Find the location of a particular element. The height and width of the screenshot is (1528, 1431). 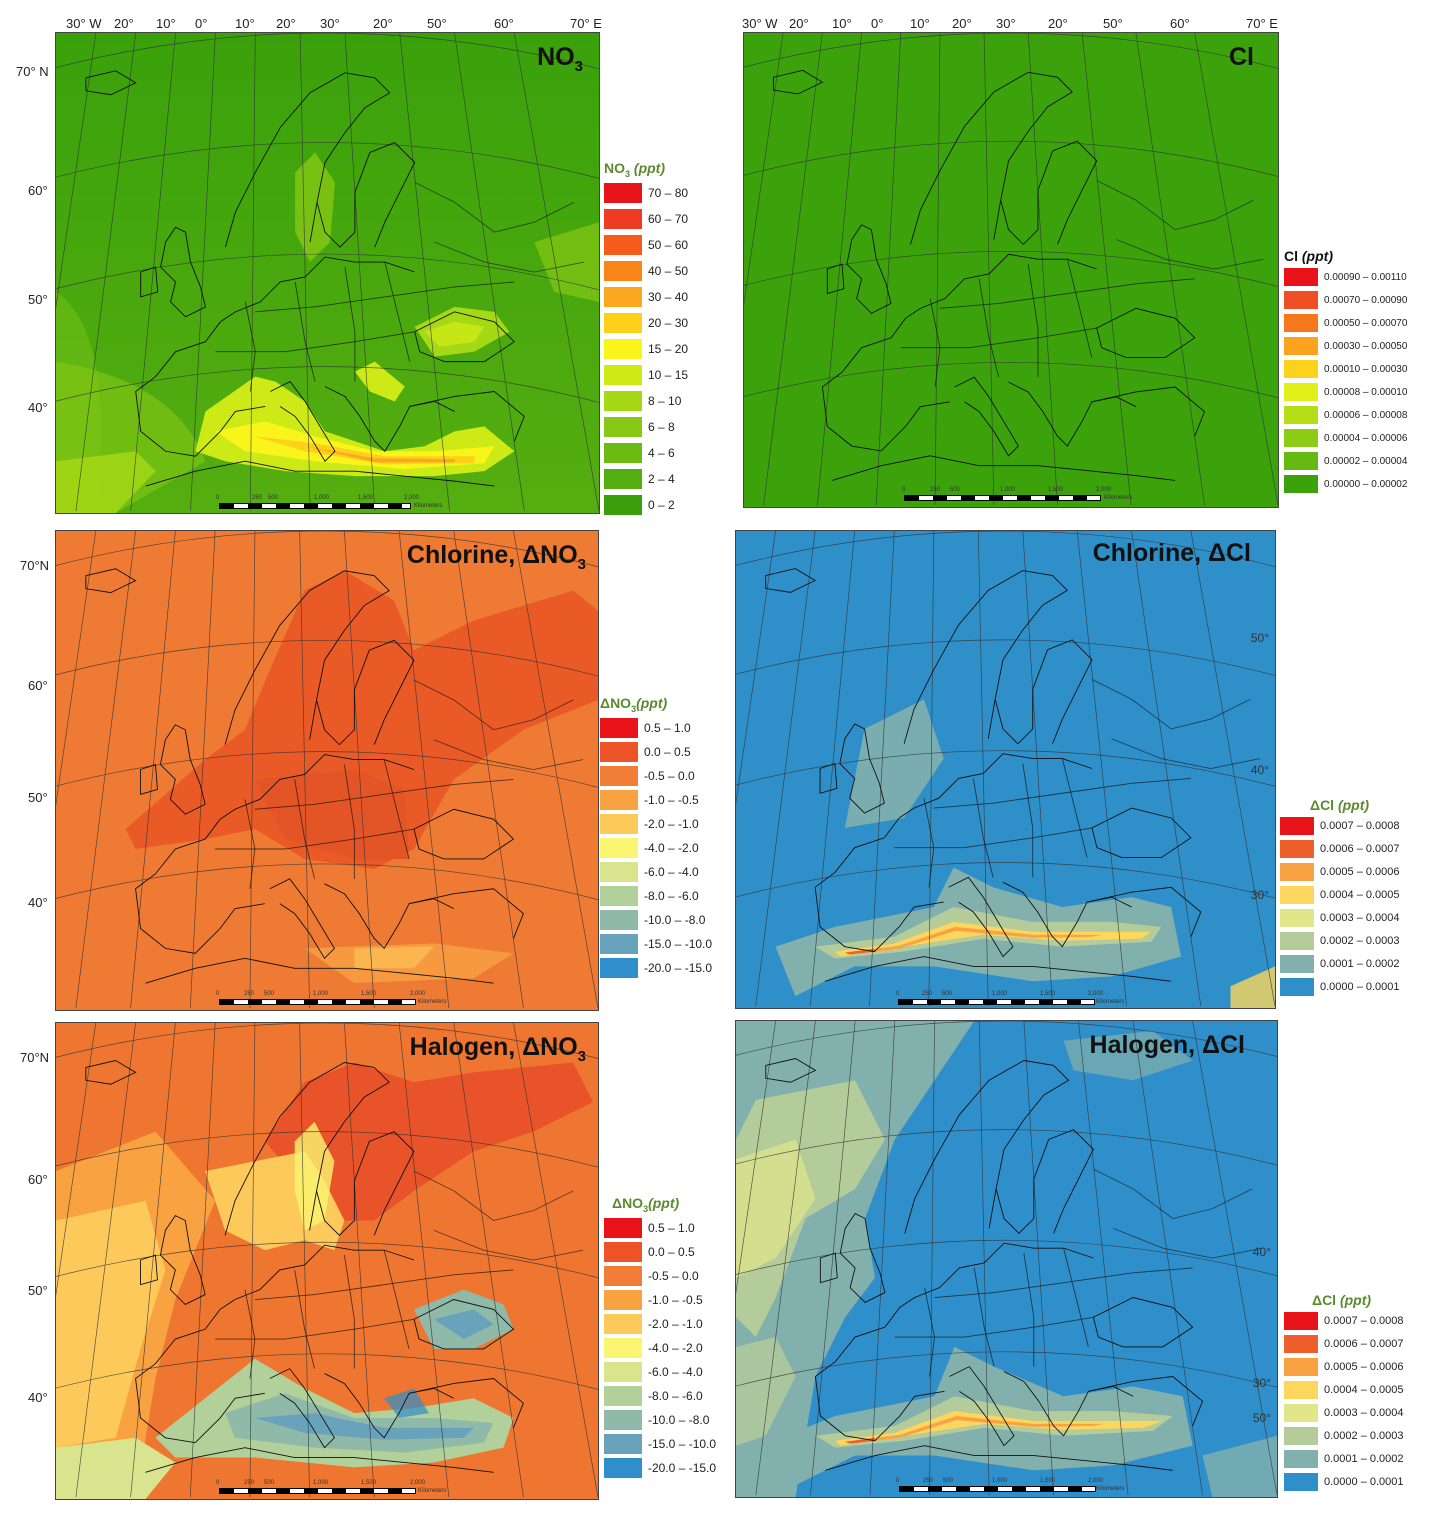

legend-title-text: ΔCl is located at coordinates (1324, 1300).